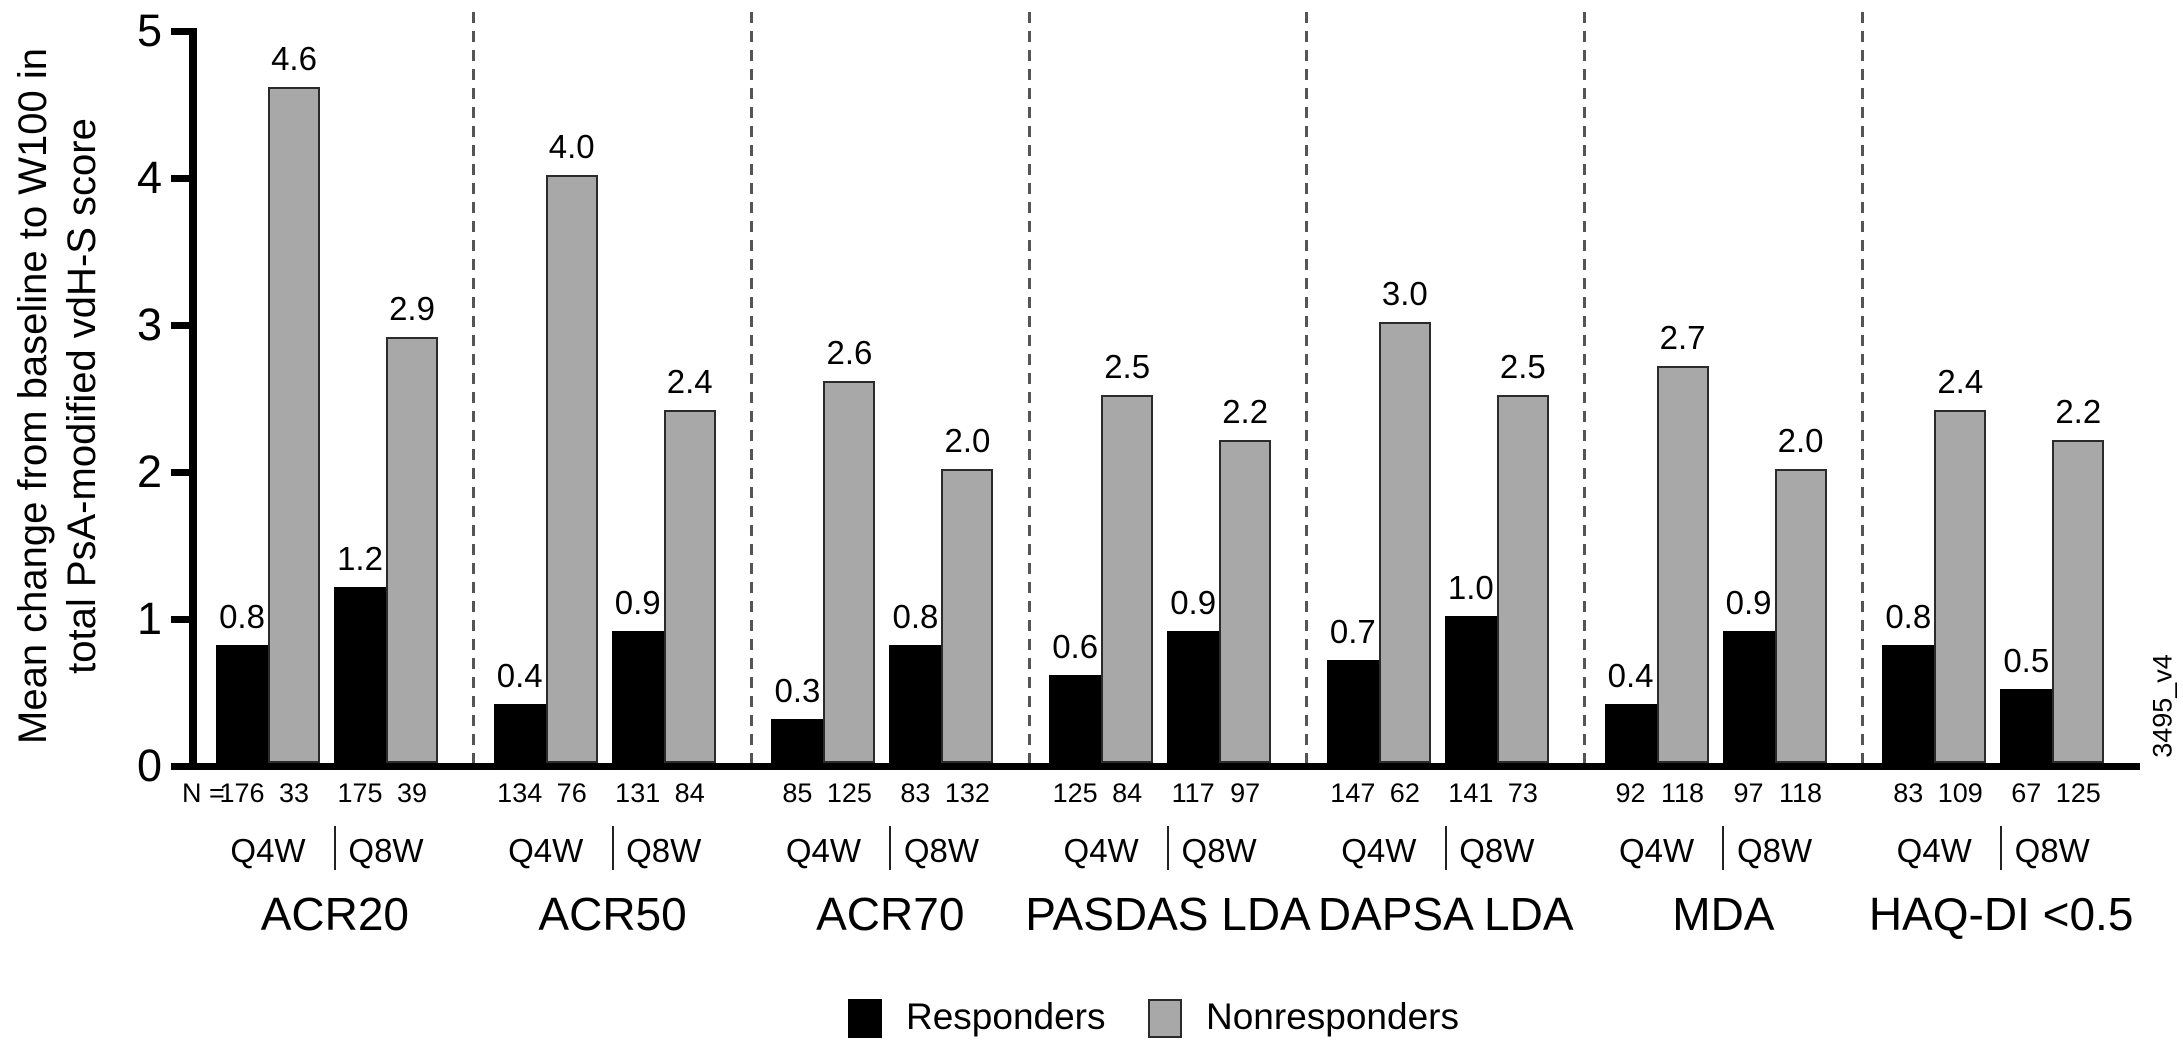 The image size is (2183, 1051). What do you see at coordinates (1470, 587) in the screenshot?
I see `bar-value-label: 1.0` at bounding box center [1470, 587].